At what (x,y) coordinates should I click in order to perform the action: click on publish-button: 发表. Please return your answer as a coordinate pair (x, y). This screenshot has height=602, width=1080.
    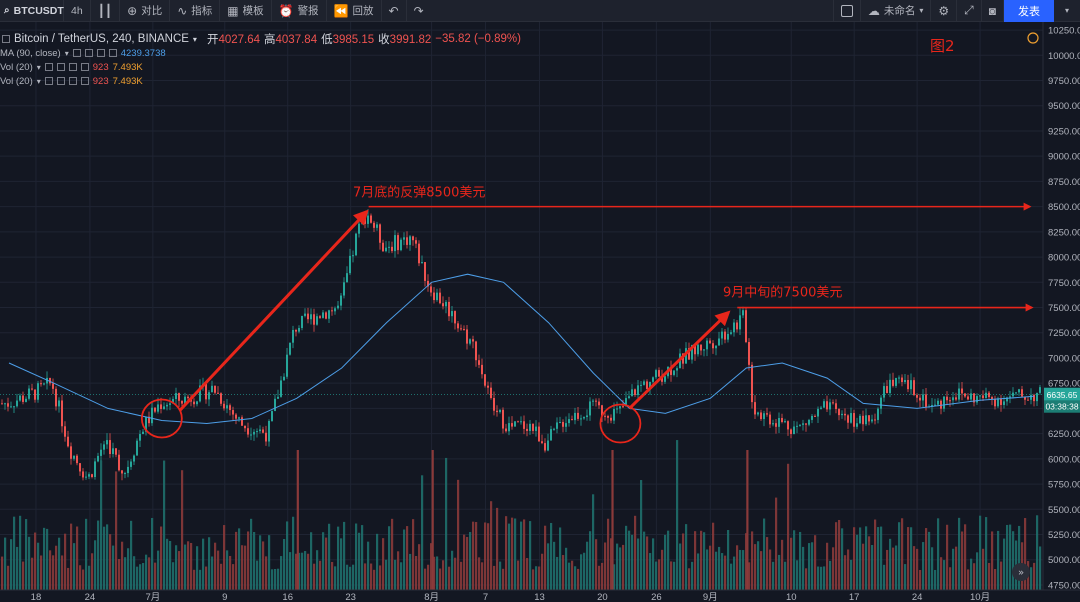
    Looking at the image, I should click on (1029, 11).